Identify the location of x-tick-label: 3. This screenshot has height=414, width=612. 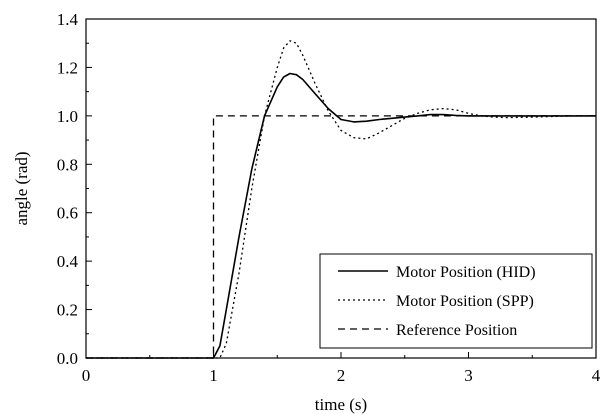
(468, 375).